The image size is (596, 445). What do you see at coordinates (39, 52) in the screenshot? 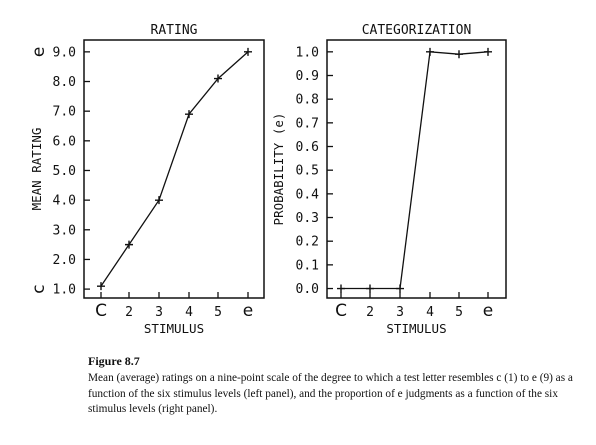
I see `rating-y-end-label-top: e` at bounding box center [39, 52].